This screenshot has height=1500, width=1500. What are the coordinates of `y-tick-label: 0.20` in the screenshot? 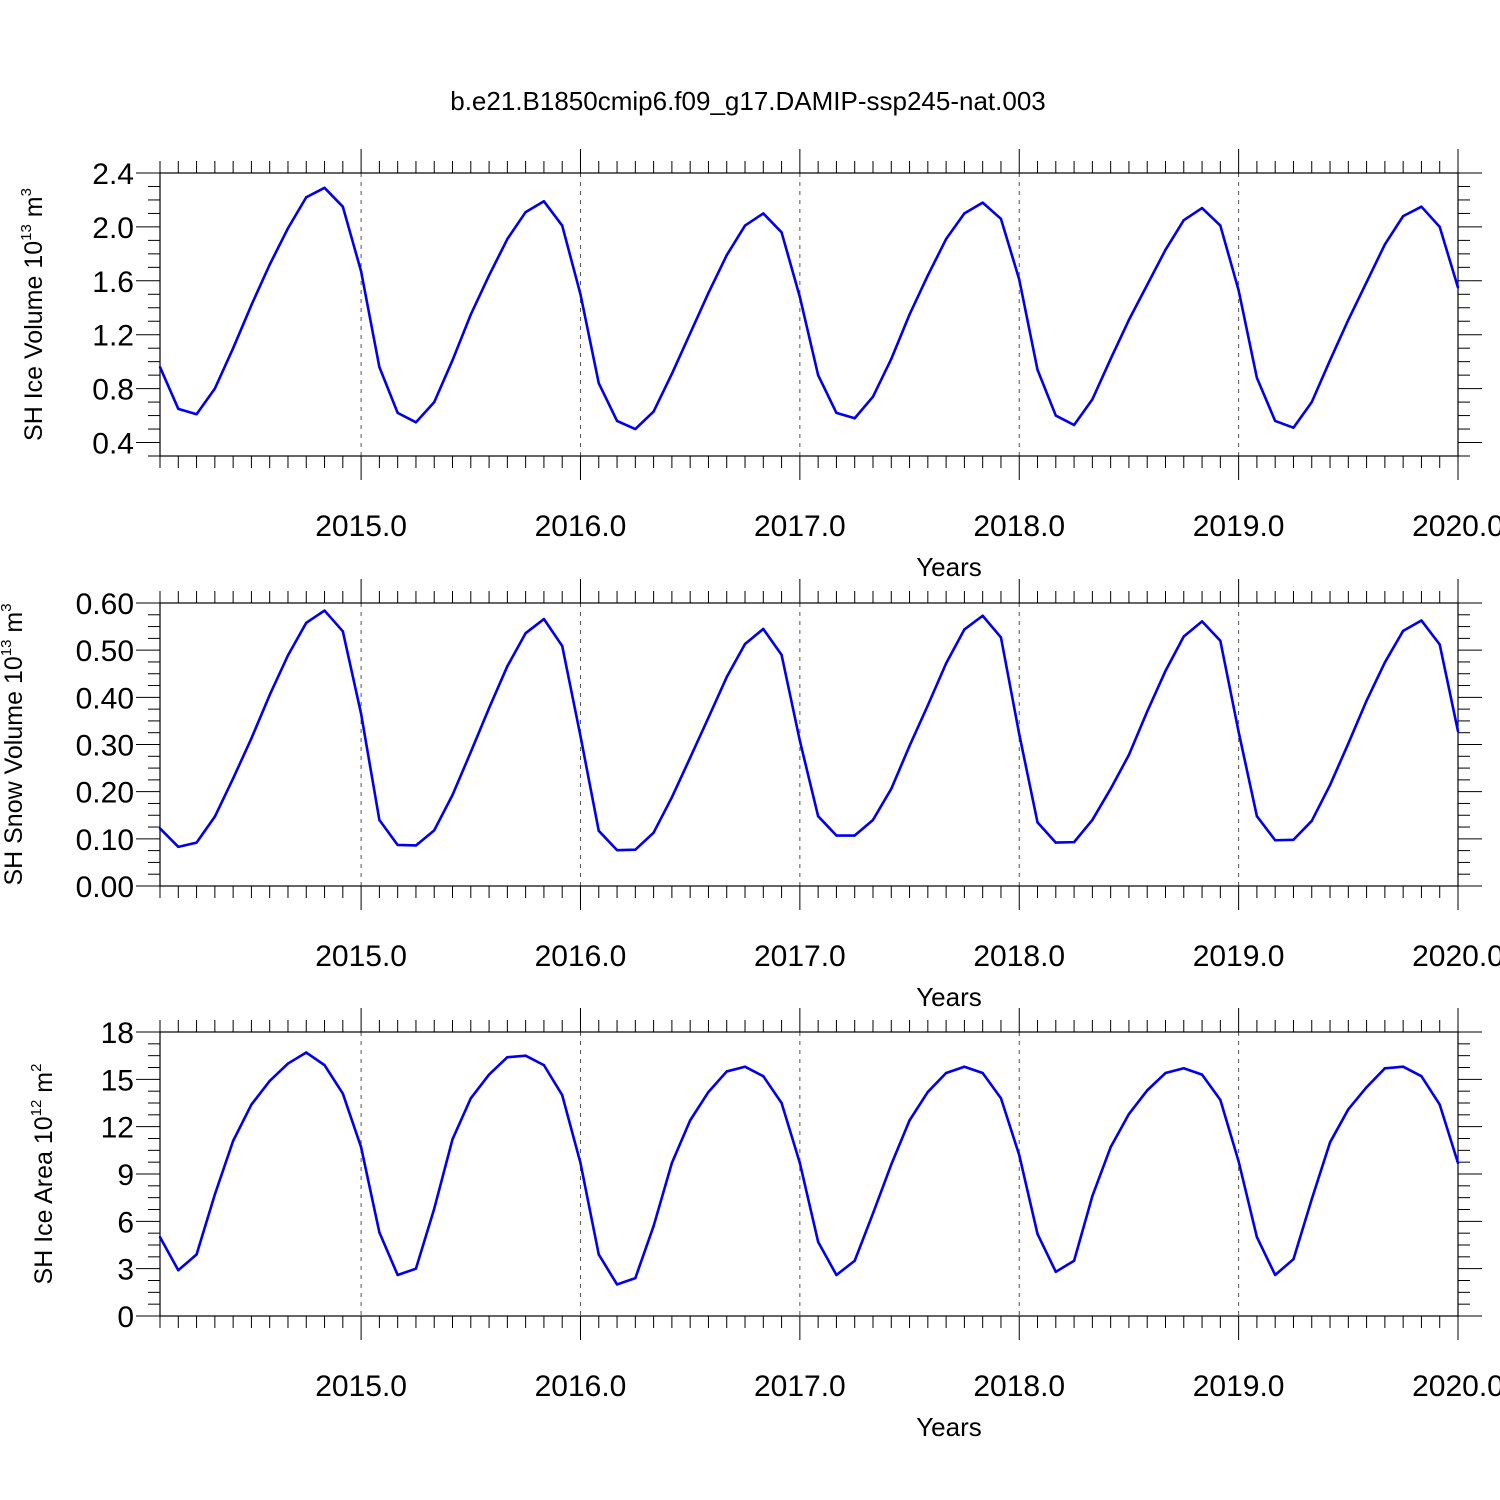 It's located at (105, 793).